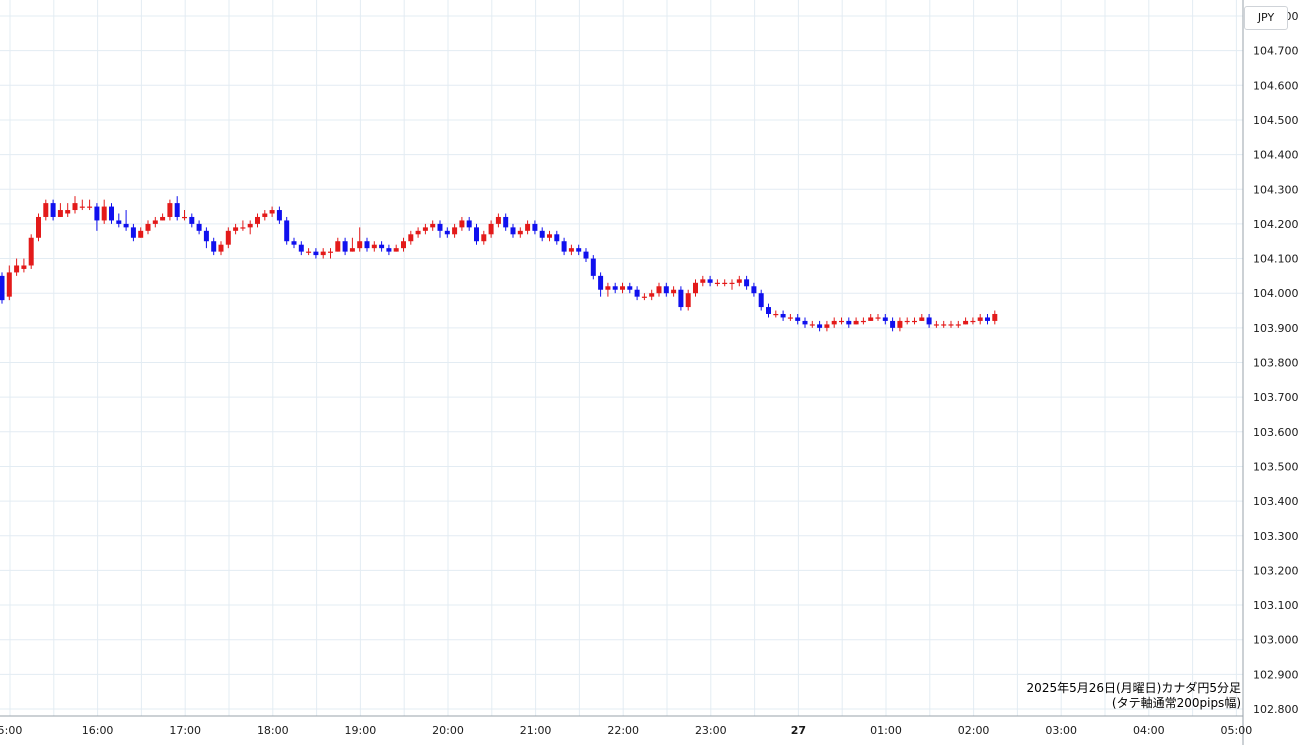 Image resolution: width=1300 pixels, height=745 pixels. What do you see at coordinates (536, 730) in the screenshot?
I see `x-tick-label: 21:00` at bounding box center [536, 730].